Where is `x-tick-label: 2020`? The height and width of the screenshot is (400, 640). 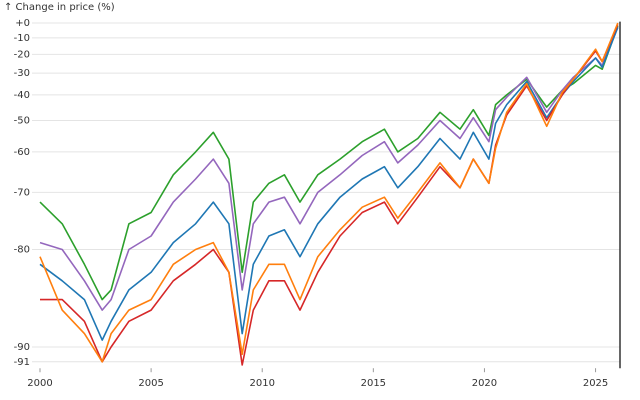 x-tick-label: 2020 is located at coordinates (484, 383).